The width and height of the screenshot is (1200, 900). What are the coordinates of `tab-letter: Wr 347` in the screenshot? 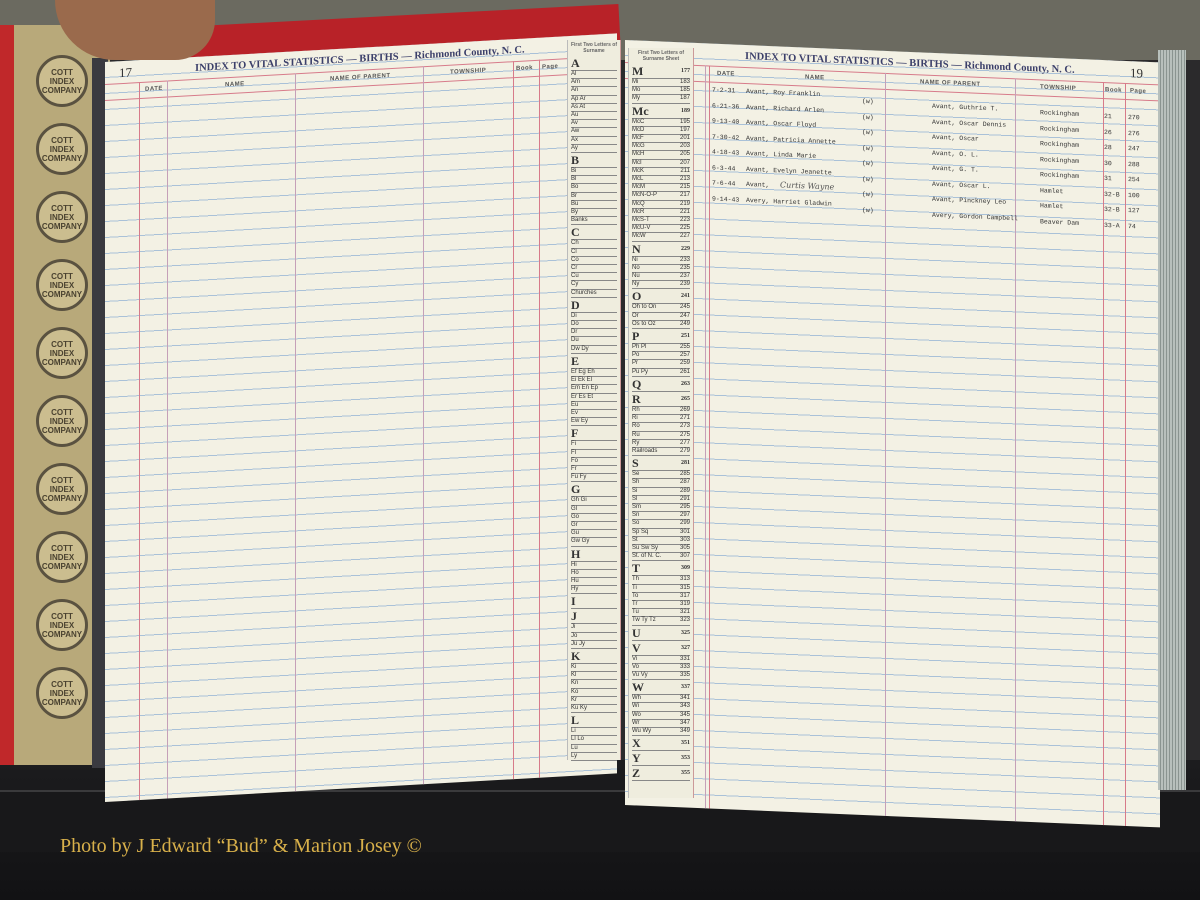 It's located at (661, 724).